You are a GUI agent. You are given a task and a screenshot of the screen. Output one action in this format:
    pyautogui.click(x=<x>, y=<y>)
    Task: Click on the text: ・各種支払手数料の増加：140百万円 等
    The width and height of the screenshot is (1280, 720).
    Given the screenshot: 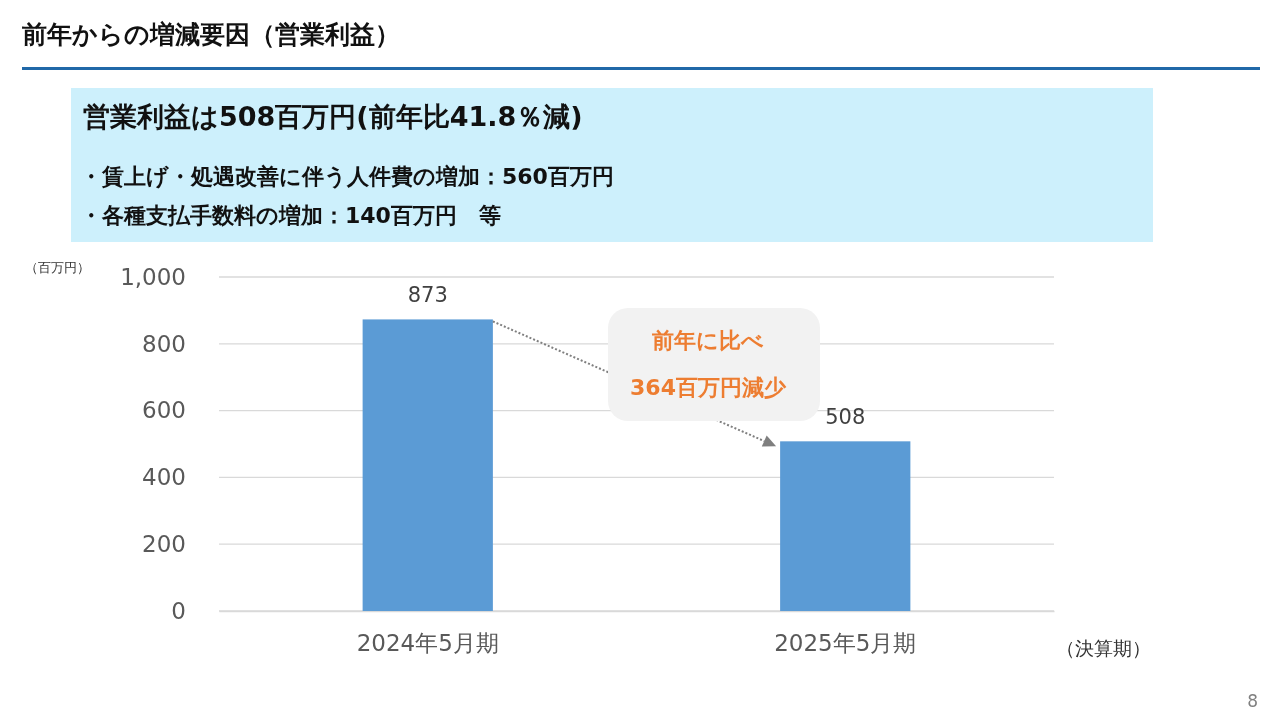 What is the action you would take?
    pyautogui.click(x=290, y=215)
    